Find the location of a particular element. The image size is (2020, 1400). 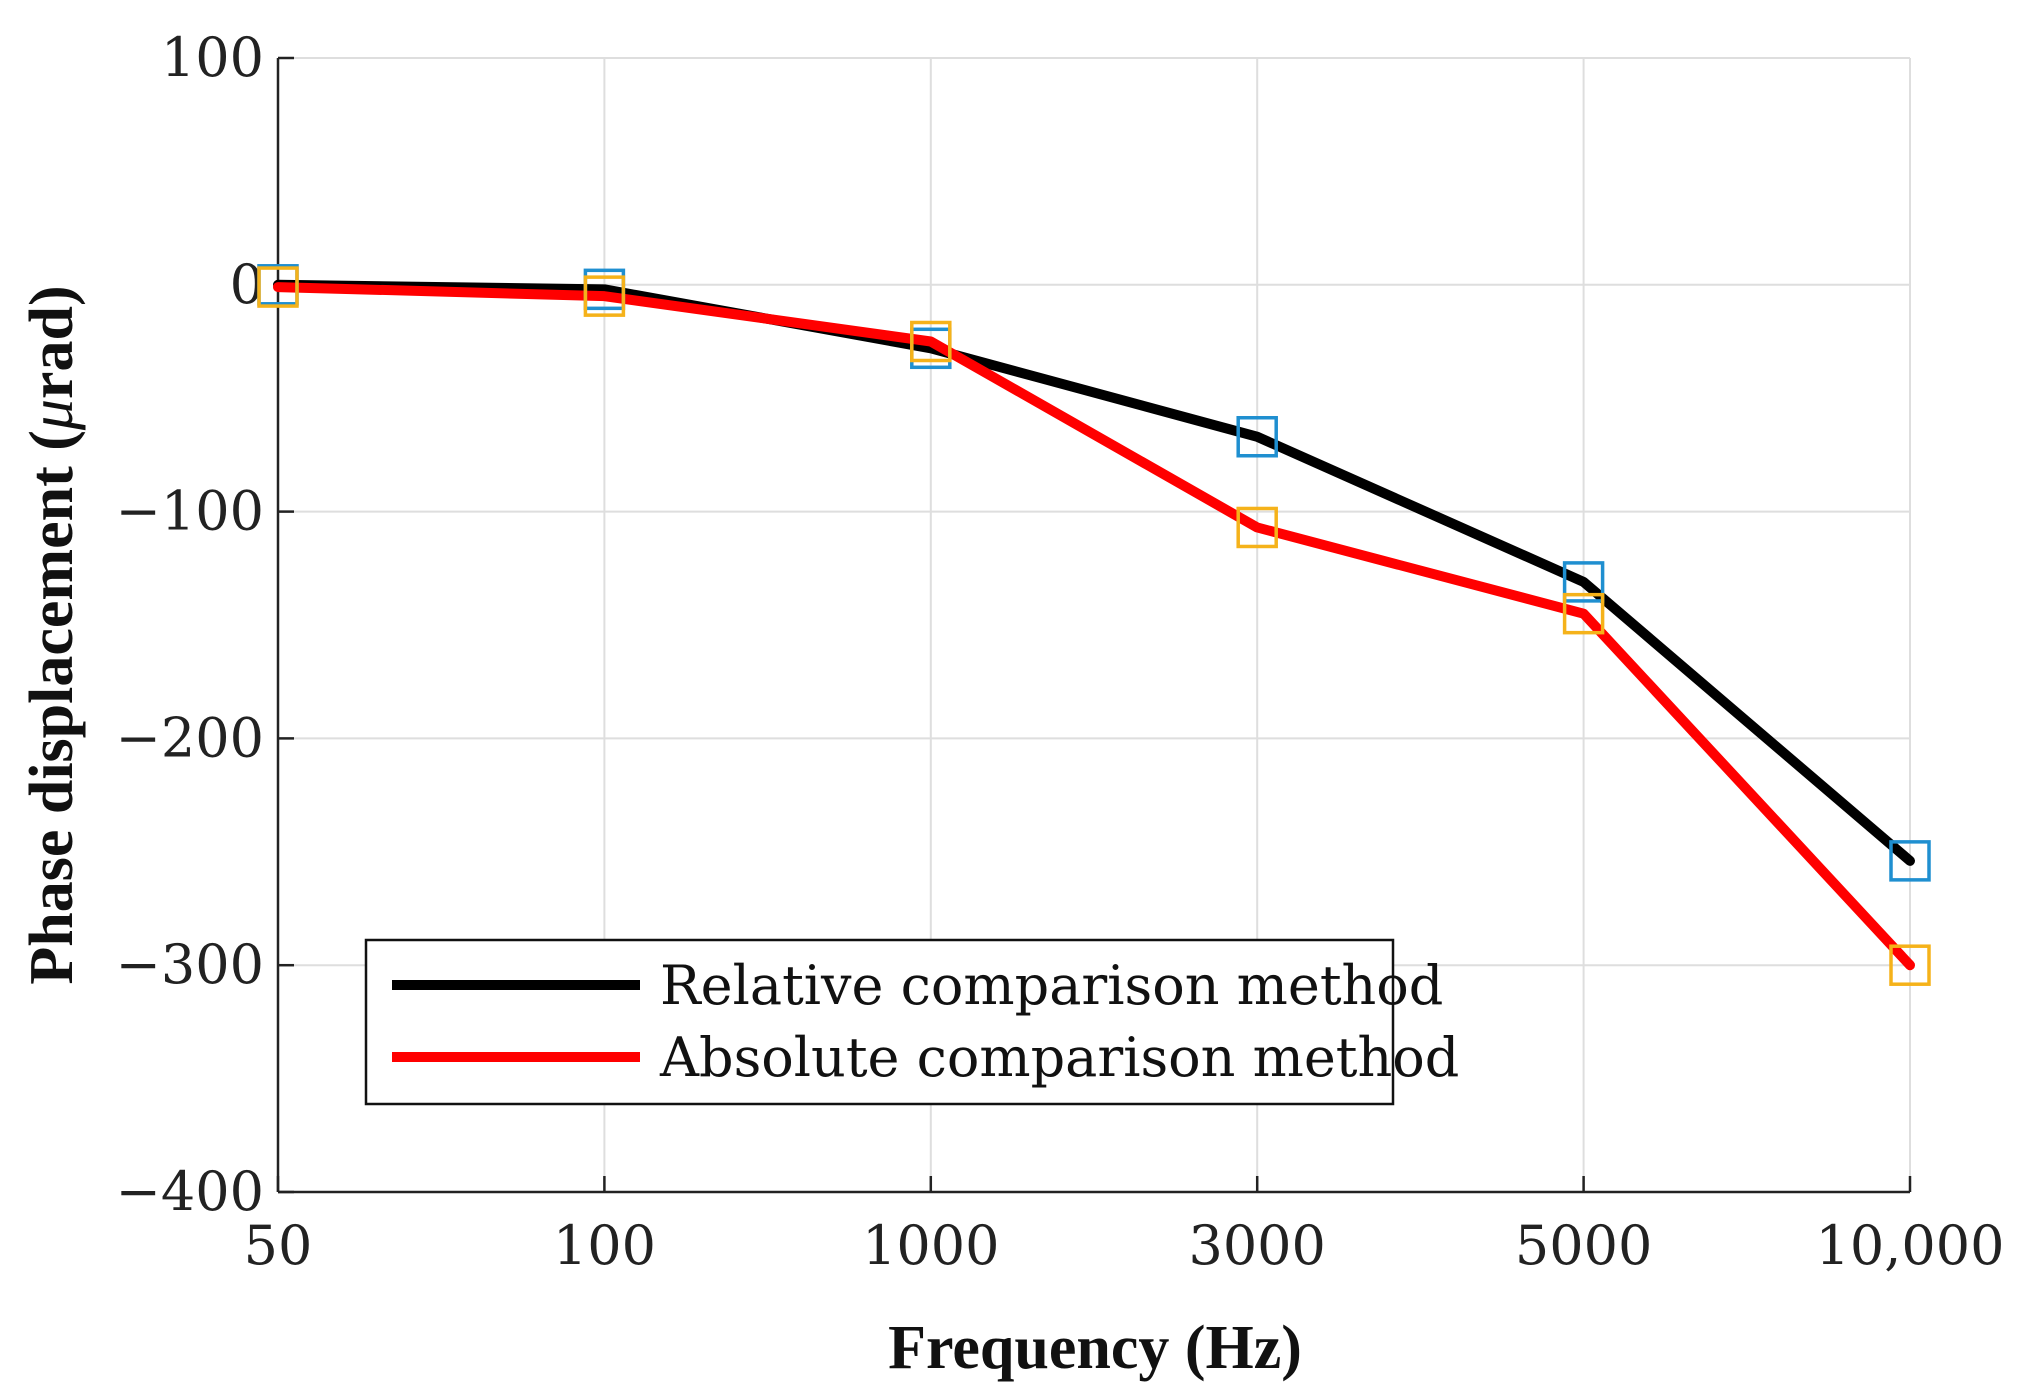

x-tick-labels: 50 100 1000 3000 5000 10,000 is located at coordinates (1124, 1245).